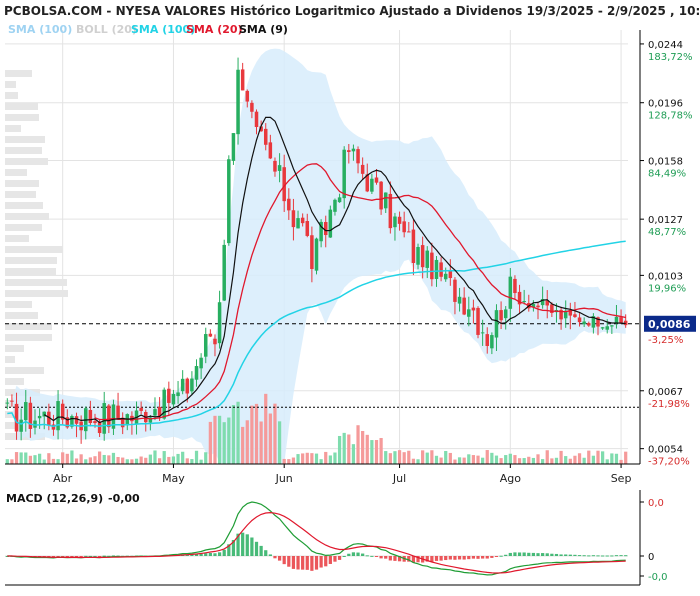 The height and width of the screenshot is (596, 700). I want to click on macd-signal-line, so click(316, 542).